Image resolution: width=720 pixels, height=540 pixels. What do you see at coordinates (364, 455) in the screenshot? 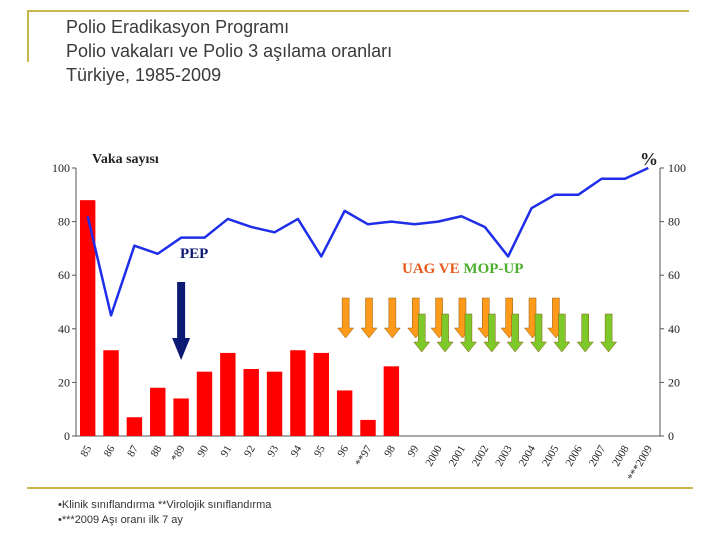
I see `x-tick-label: **97` at bounding box center [364, 455].